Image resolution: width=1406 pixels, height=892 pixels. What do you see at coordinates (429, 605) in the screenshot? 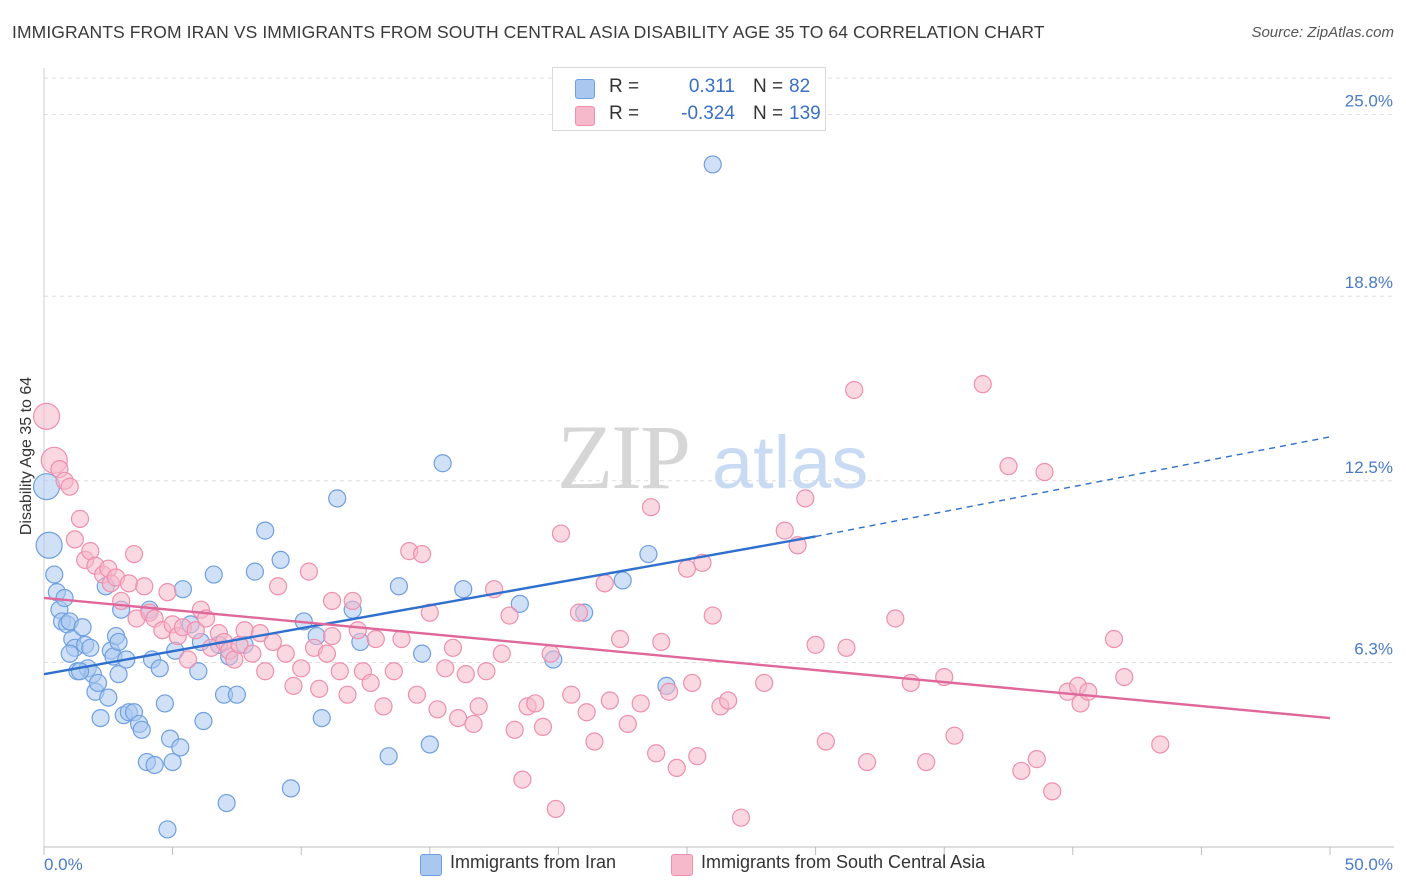
I see `trend-line-iran` at bounding box center [429, 605].